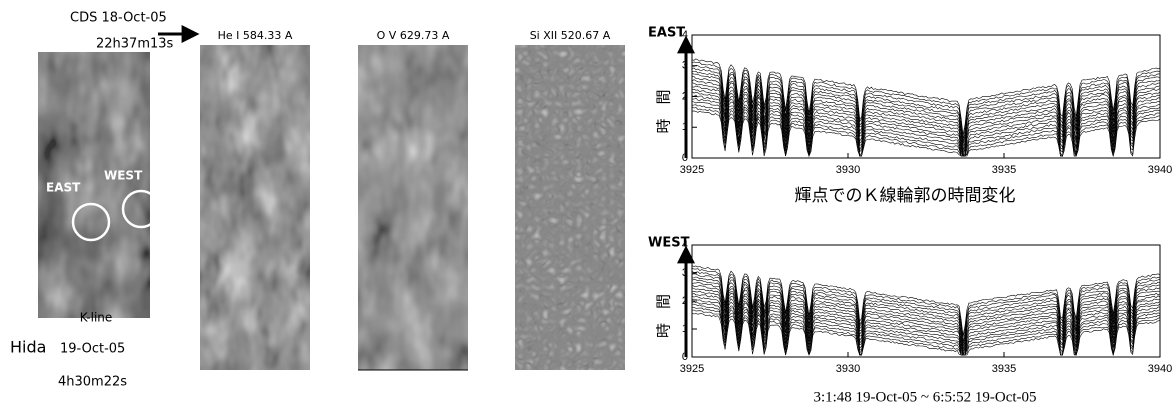 This screenshot has height=414, width=1172. Describe the element at coordinates (413, 207) in the screenshot. I see `o-image` at that location.